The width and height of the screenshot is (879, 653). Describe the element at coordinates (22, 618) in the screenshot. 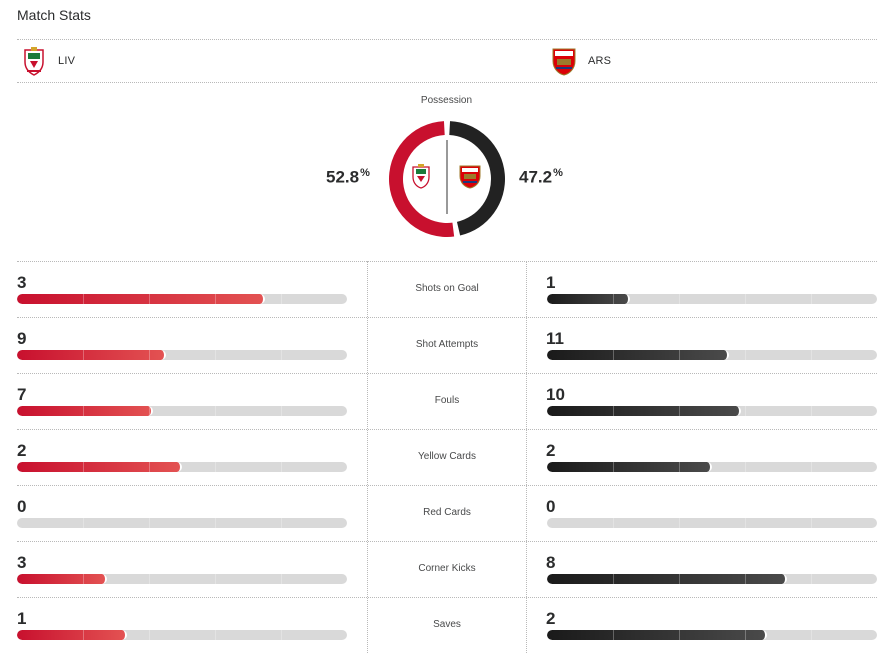

I see `home-stat-value: 1` at that location.